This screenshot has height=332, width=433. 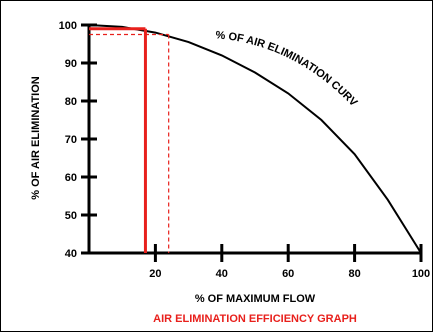 I want to click on y-tick-label: 90, so click(x=71, y=64).